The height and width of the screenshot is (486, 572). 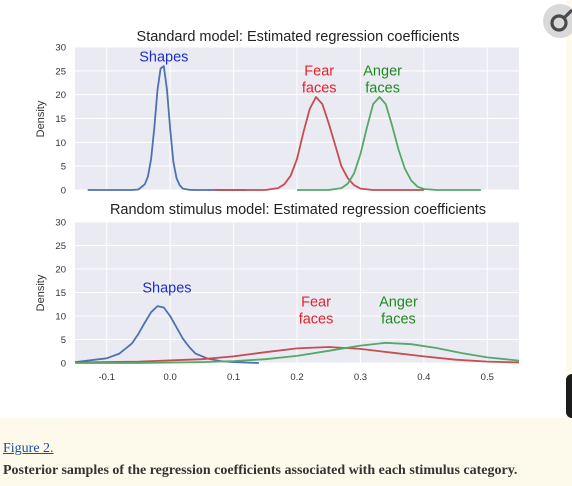 I want to click on x-tick-label: 0.1, so click(x=233, y=377).